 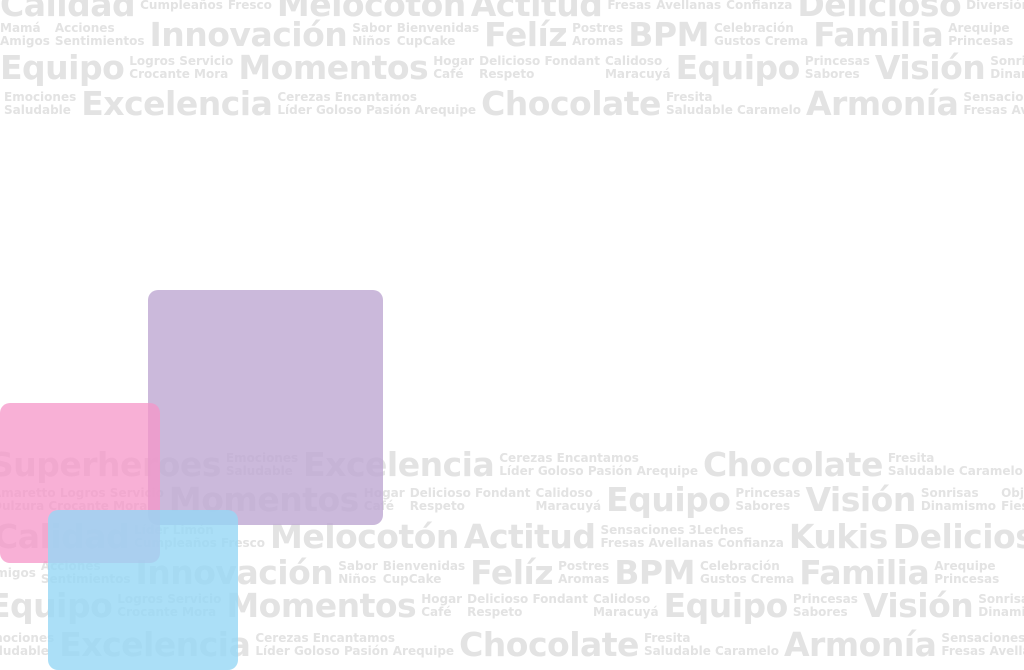 What do you see at coordinates (571, 103) in the screenshot?
I see `big-word: Chocolate` at bounding box center [571, 103].